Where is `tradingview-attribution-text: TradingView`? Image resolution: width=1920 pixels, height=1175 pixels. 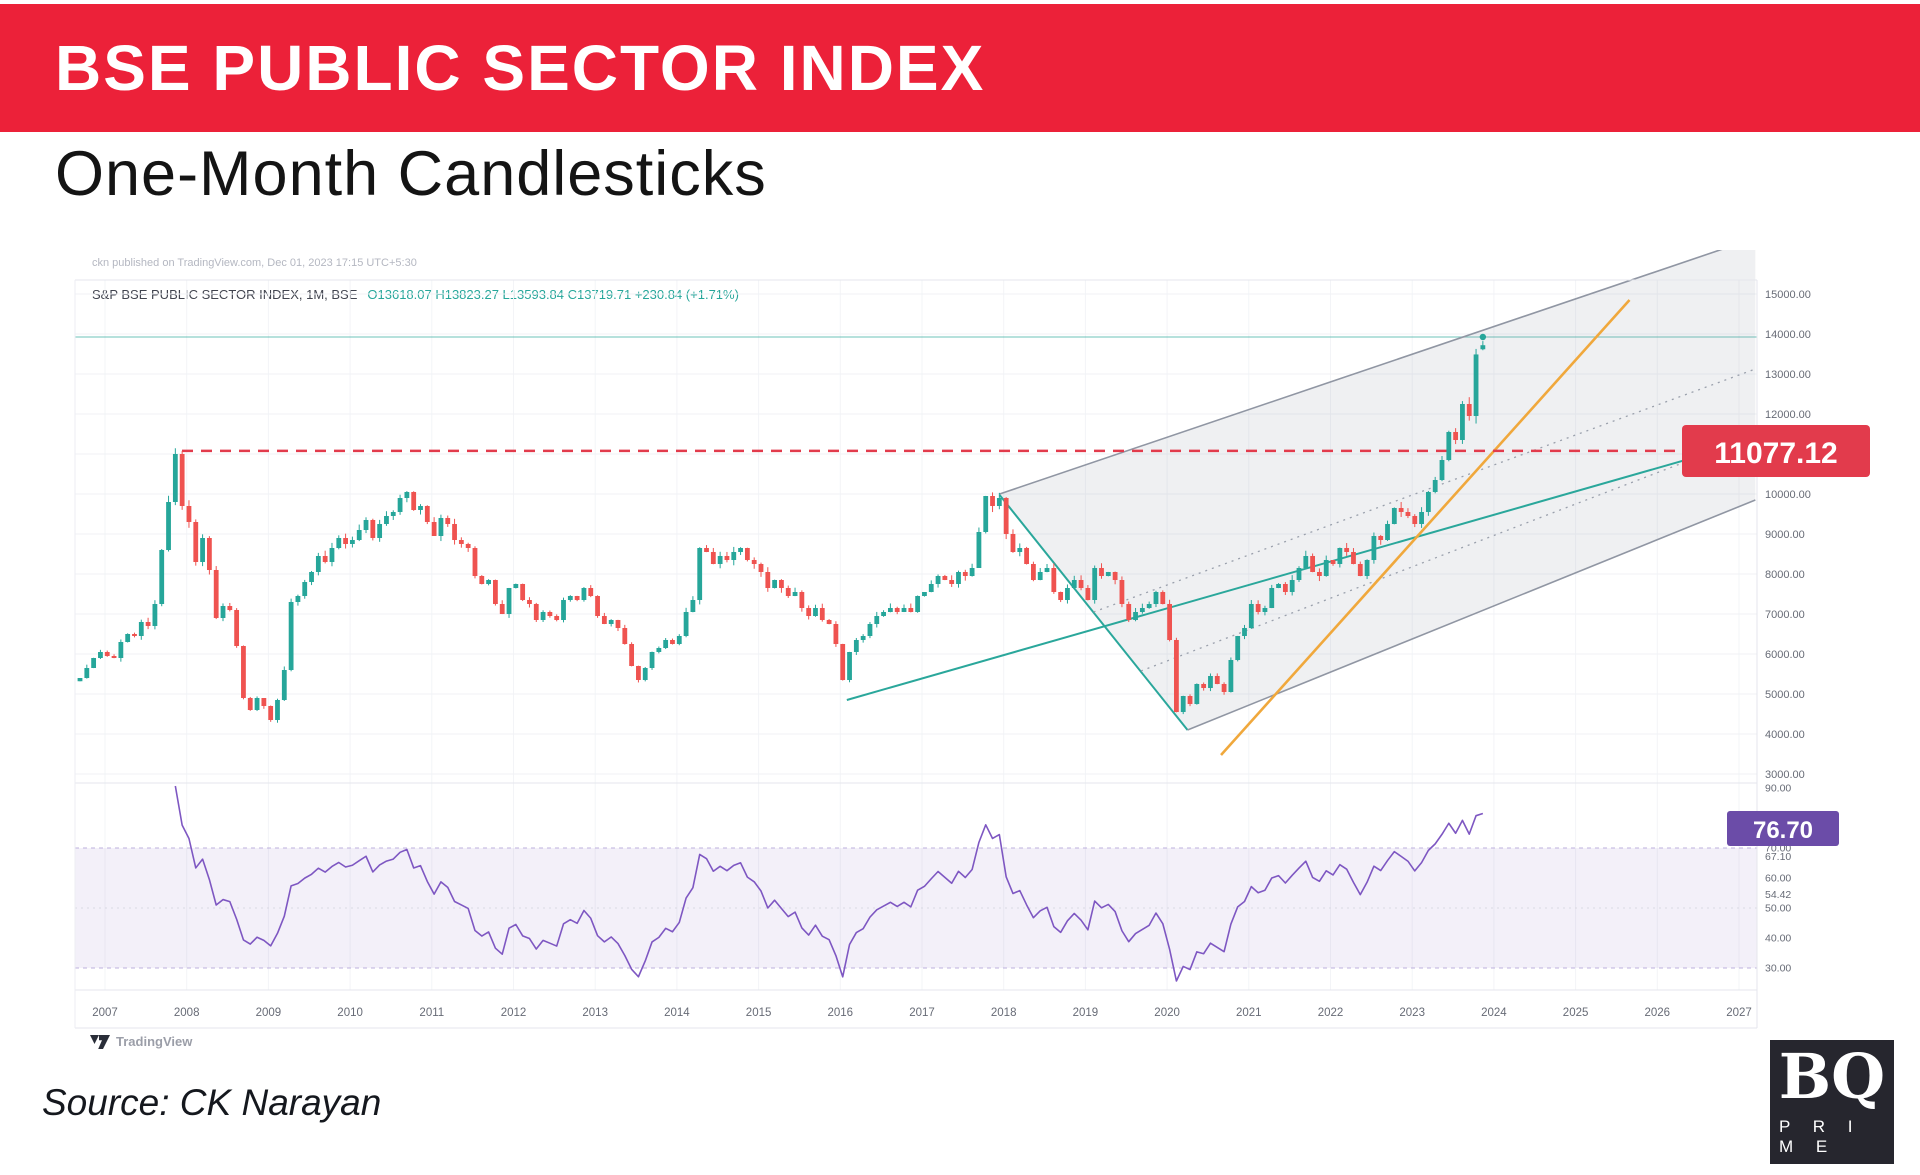
tradingview-attribution-text: TradingView is located at coordinates (154, 1041).